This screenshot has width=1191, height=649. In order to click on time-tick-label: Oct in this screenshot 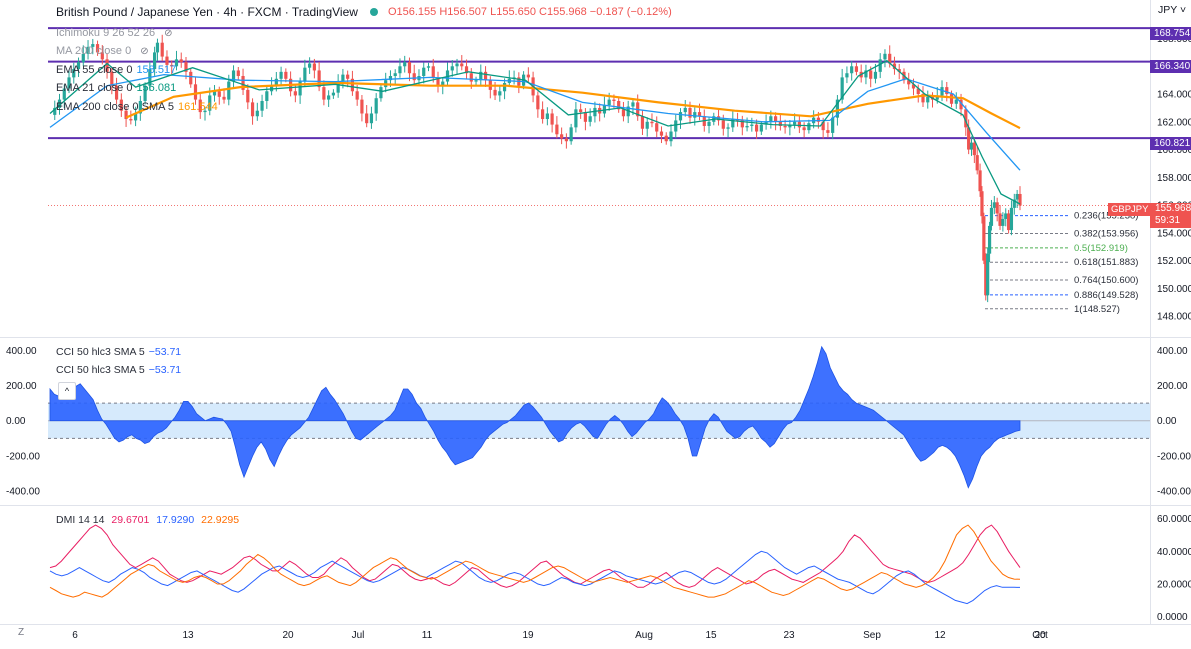, I will do `click(1040, 635)`.